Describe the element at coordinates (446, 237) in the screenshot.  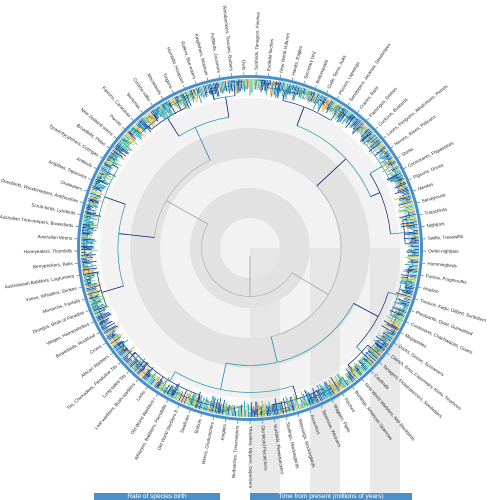
I see `clade-label: Swifts, Treeswifts` at that location.